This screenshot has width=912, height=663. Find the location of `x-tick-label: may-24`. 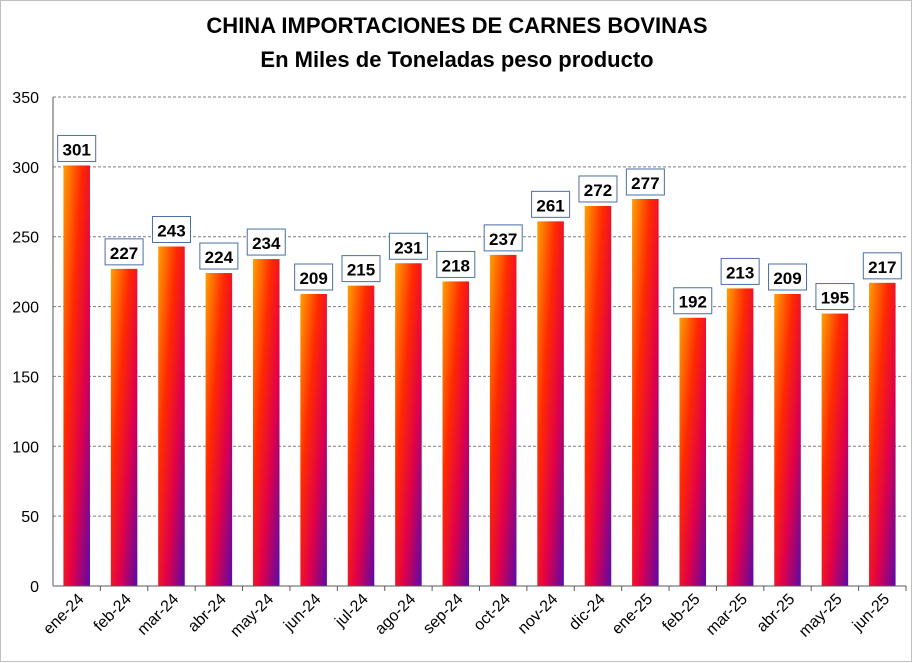

x-tick-label: may-24 is located at coordinates (252, 616).